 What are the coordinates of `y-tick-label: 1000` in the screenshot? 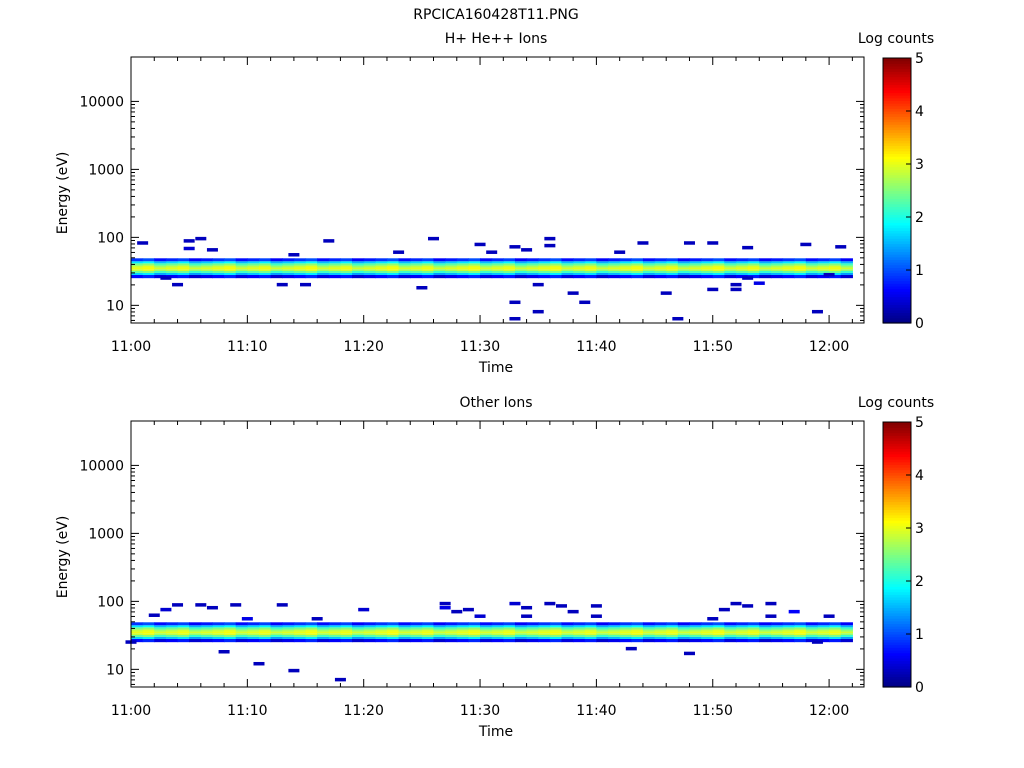 It's located at (106, 170).